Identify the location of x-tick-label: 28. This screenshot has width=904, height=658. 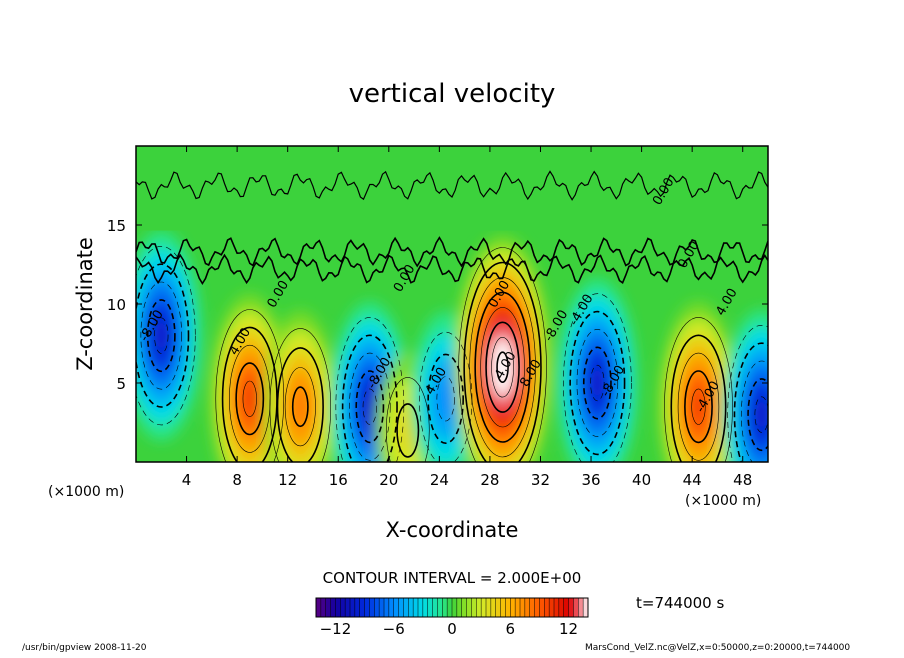
(489, 480).